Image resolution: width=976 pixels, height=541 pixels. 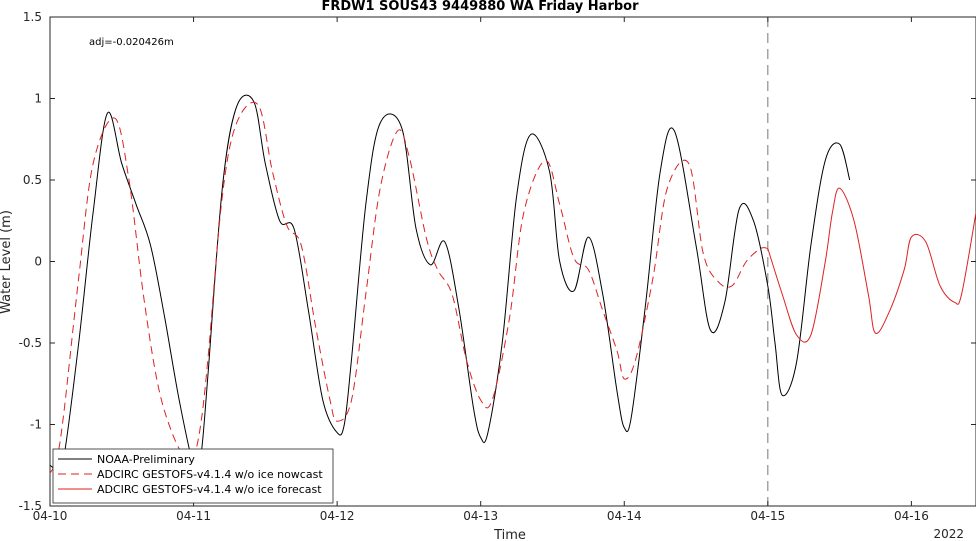 What do you see at coordinates (30, 343) in the screenshot?
I see `y-tick-label: -0.5` at bounding box center [30, 343].